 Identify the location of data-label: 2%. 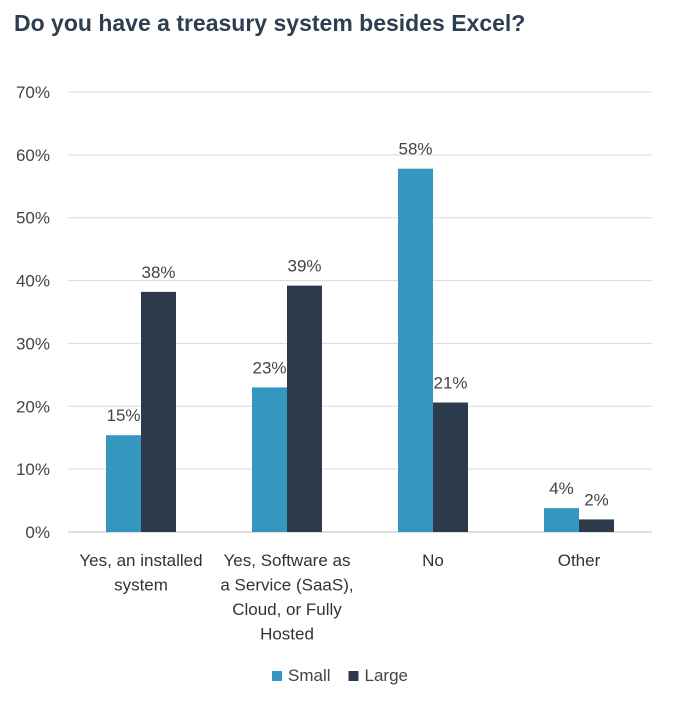
(596, 499).